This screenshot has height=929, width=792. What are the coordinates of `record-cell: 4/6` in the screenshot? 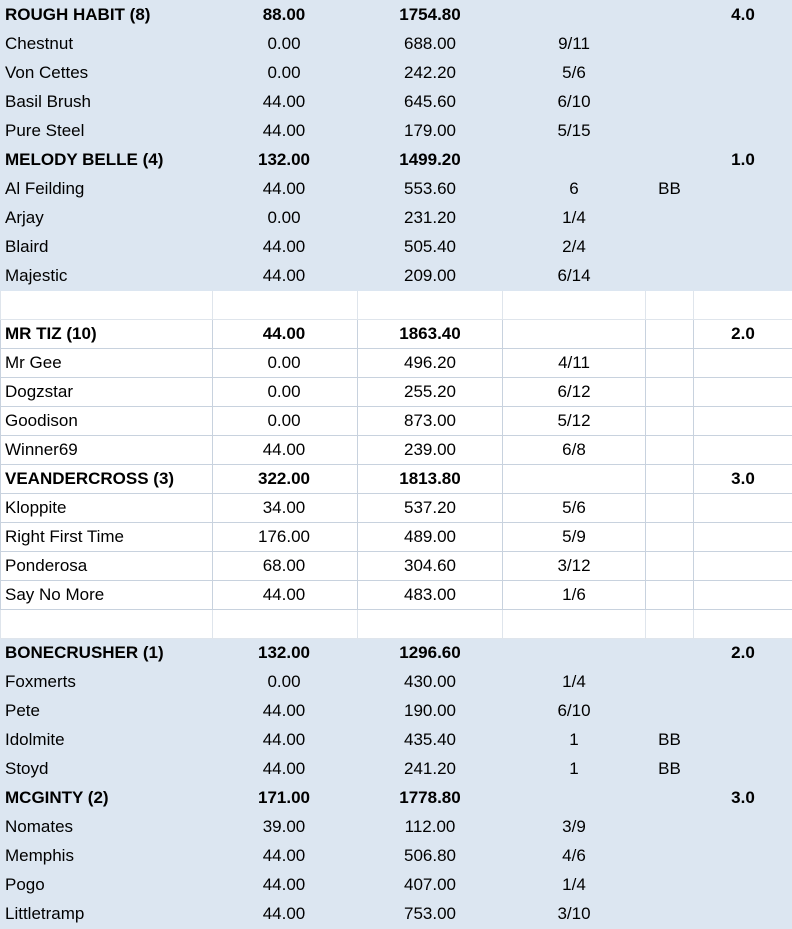 It's located at (574, 856).